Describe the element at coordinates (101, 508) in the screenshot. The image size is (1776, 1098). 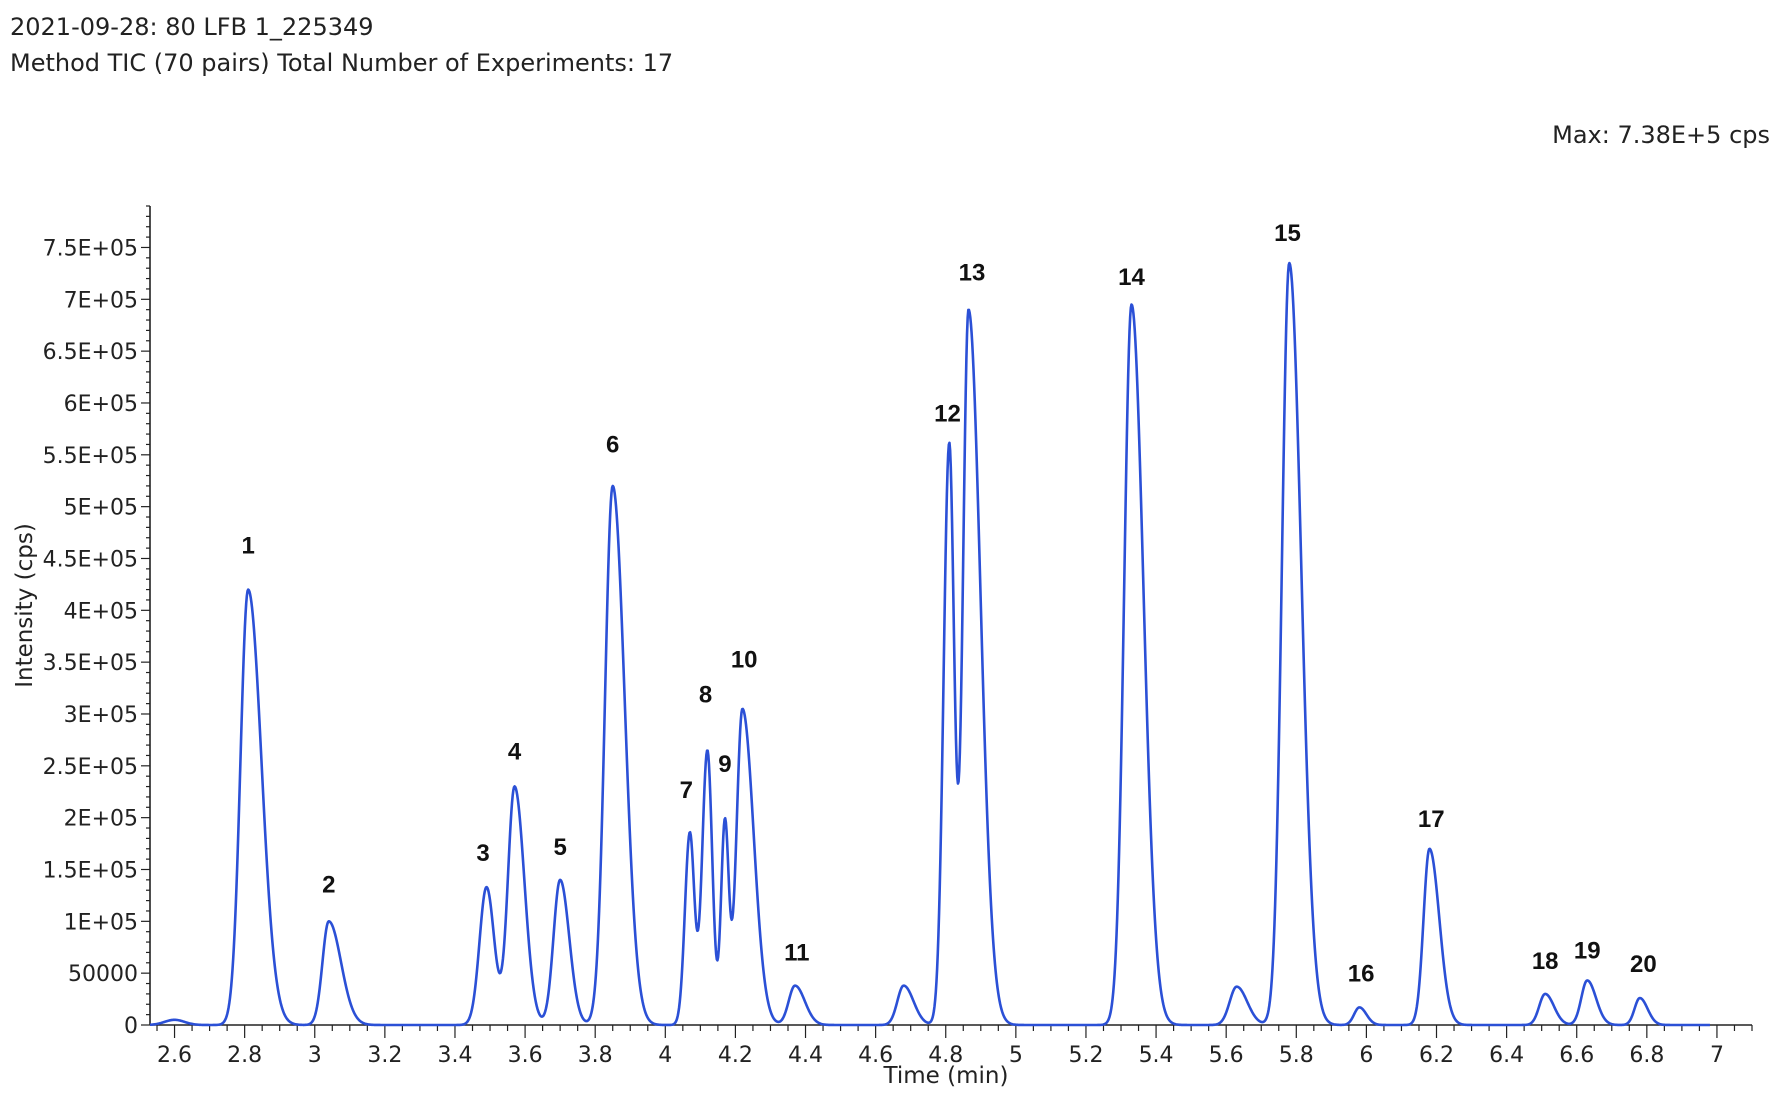
I see `y-tick-label: 5E+05` at that location.